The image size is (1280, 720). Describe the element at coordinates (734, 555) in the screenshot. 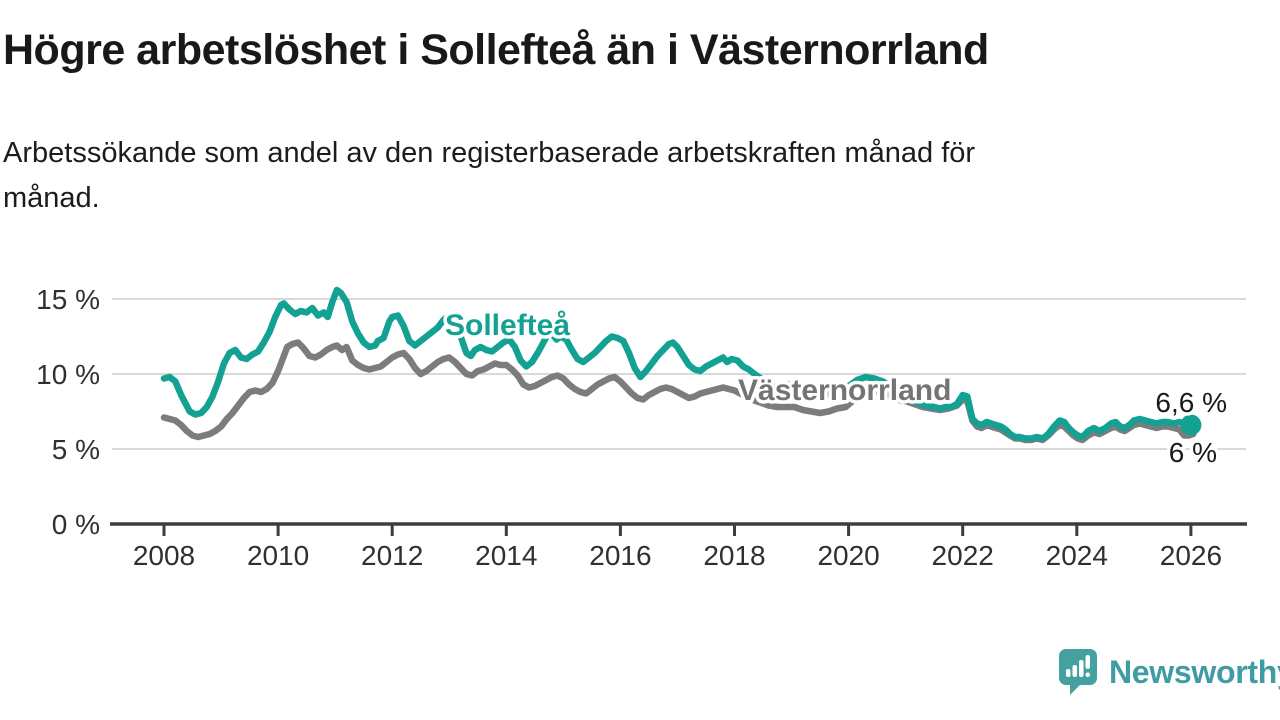

I see `x-tick-label-2018: 2018` at that location.